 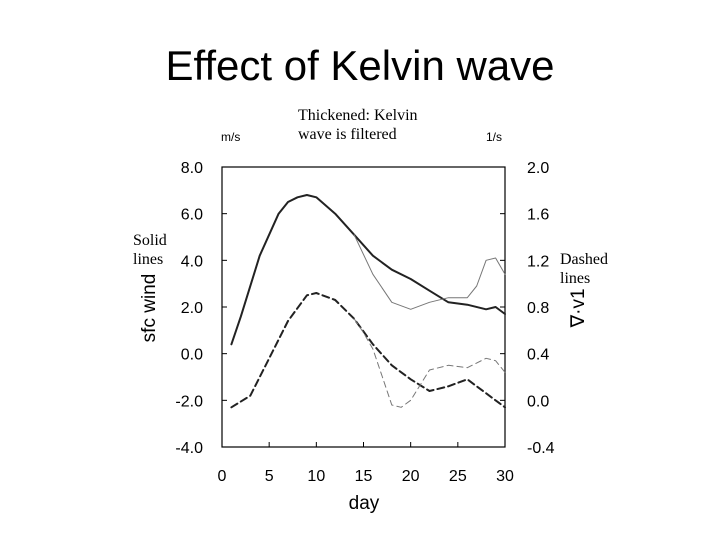 What do you see at coordinates (192, 168) in the screenshot?
I see `y-left-tick-label: 8.0` at bounding box center [192, 168].